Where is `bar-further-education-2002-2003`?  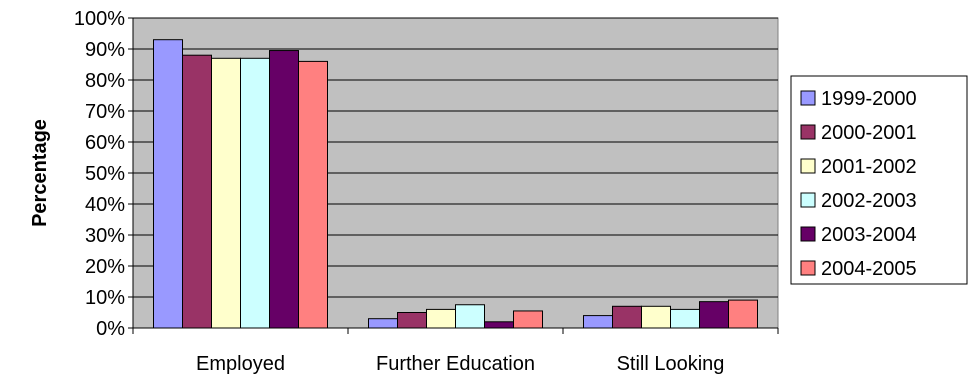 bar-further-education-2002-2003 is located at coordinates (470, 316).